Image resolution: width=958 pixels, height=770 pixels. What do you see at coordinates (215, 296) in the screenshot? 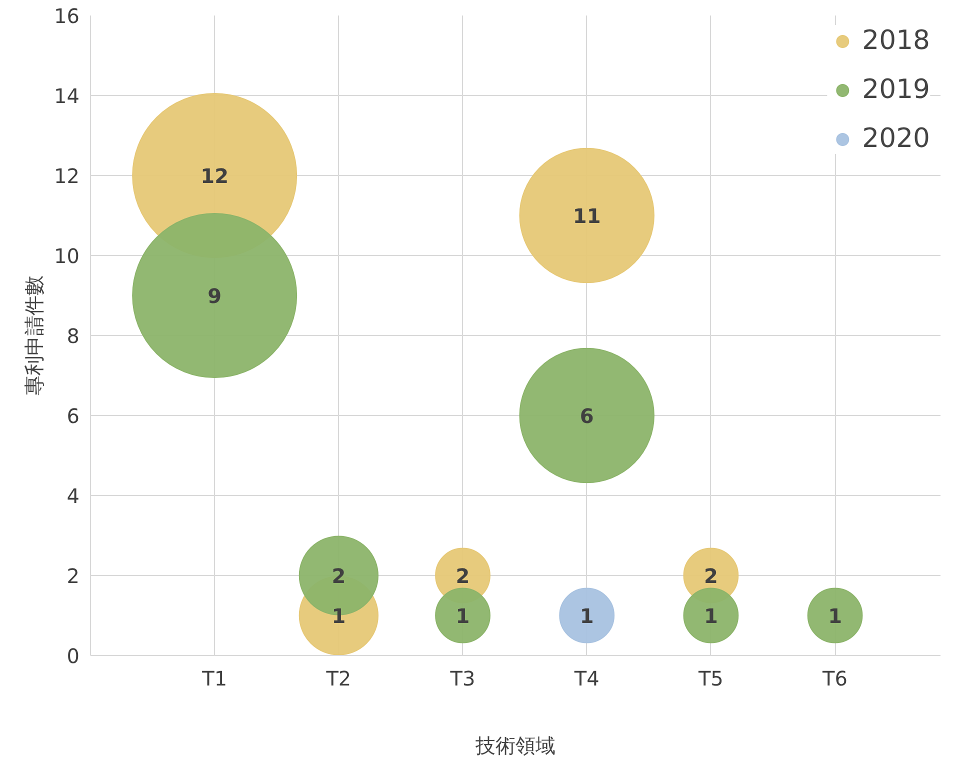
I see `data-label: 9` at bounding box center [215, 296].